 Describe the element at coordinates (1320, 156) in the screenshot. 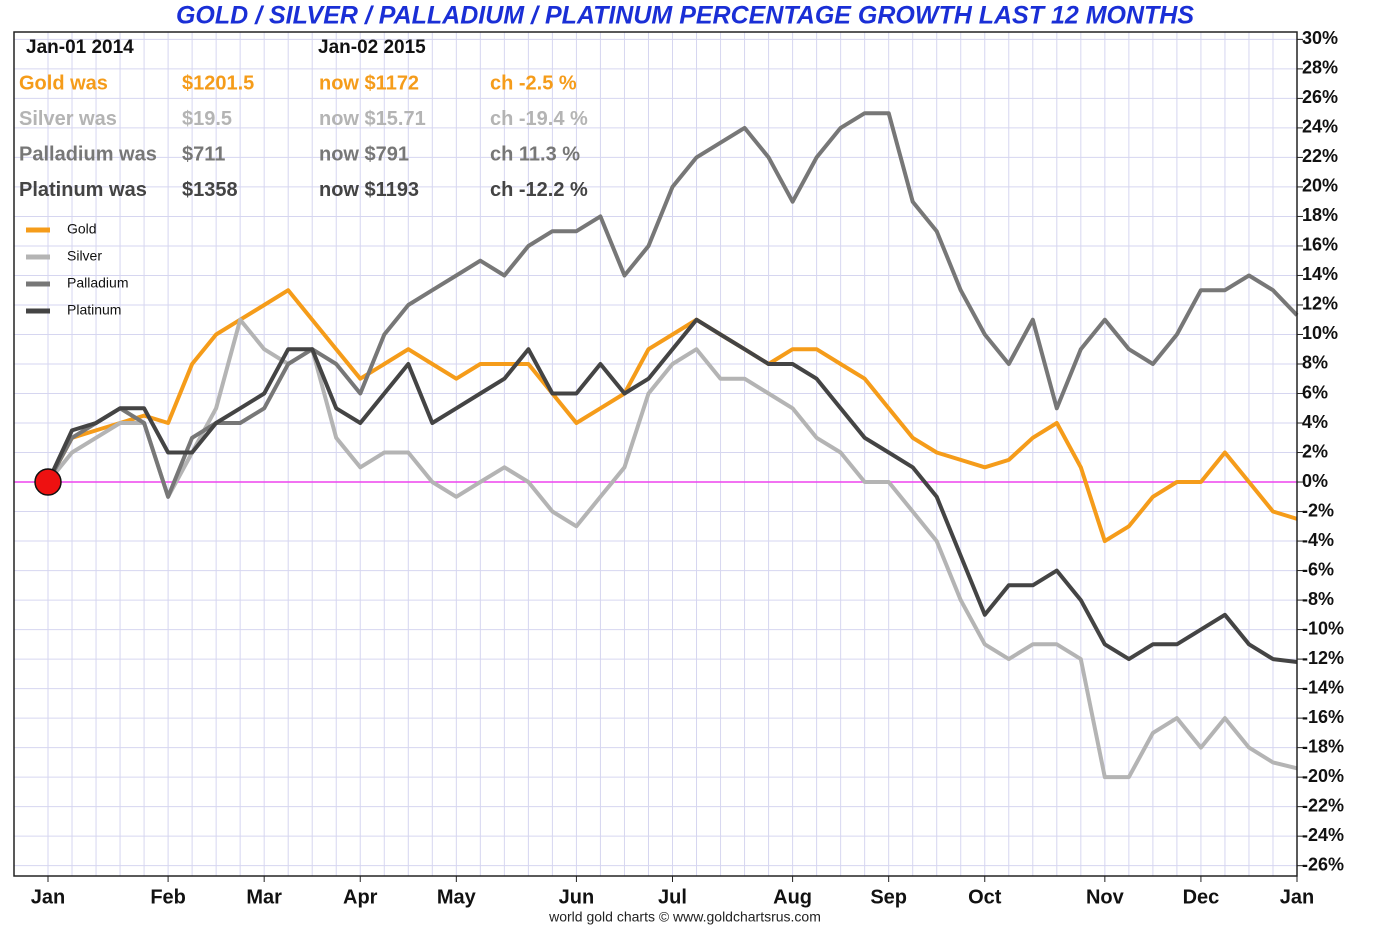

I see `y-tick-label: 22%` at that location.